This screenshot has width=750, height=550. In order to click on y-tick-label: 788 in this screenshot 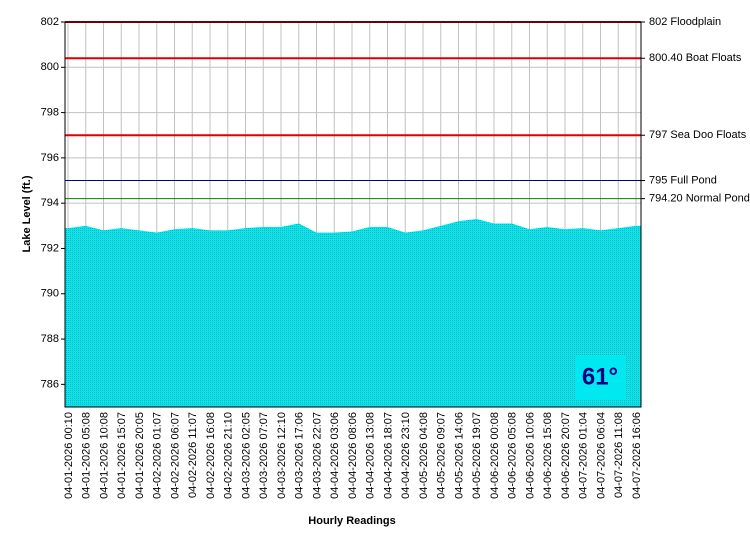, I will do `click(50, 339)`.